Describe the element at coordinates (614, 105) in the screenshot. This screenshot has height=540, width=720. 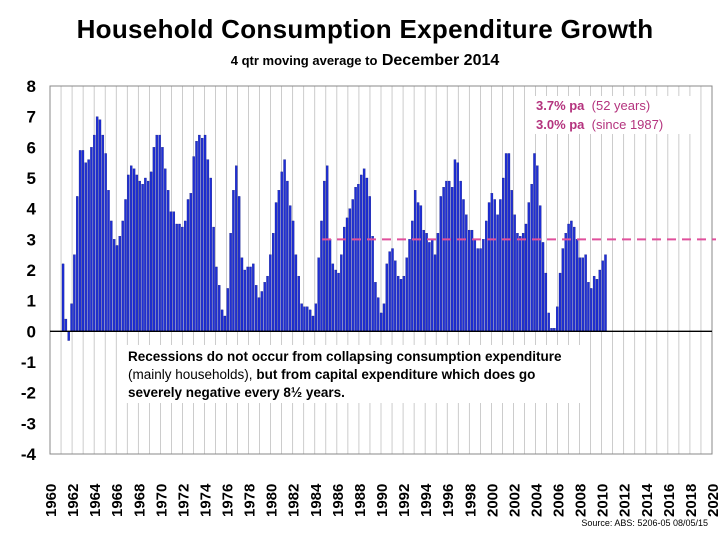
I see `average-growth-line-1: 3.7% pa (52 years)` at that location.